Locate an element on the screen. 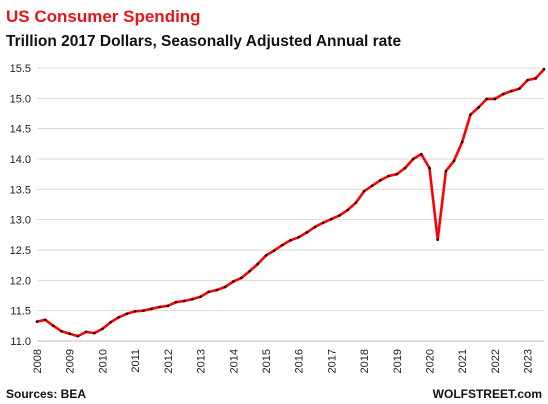 This screenshot has width=548, height=404. y-tick-label: 11.0 is located at coordinates (20, 342).